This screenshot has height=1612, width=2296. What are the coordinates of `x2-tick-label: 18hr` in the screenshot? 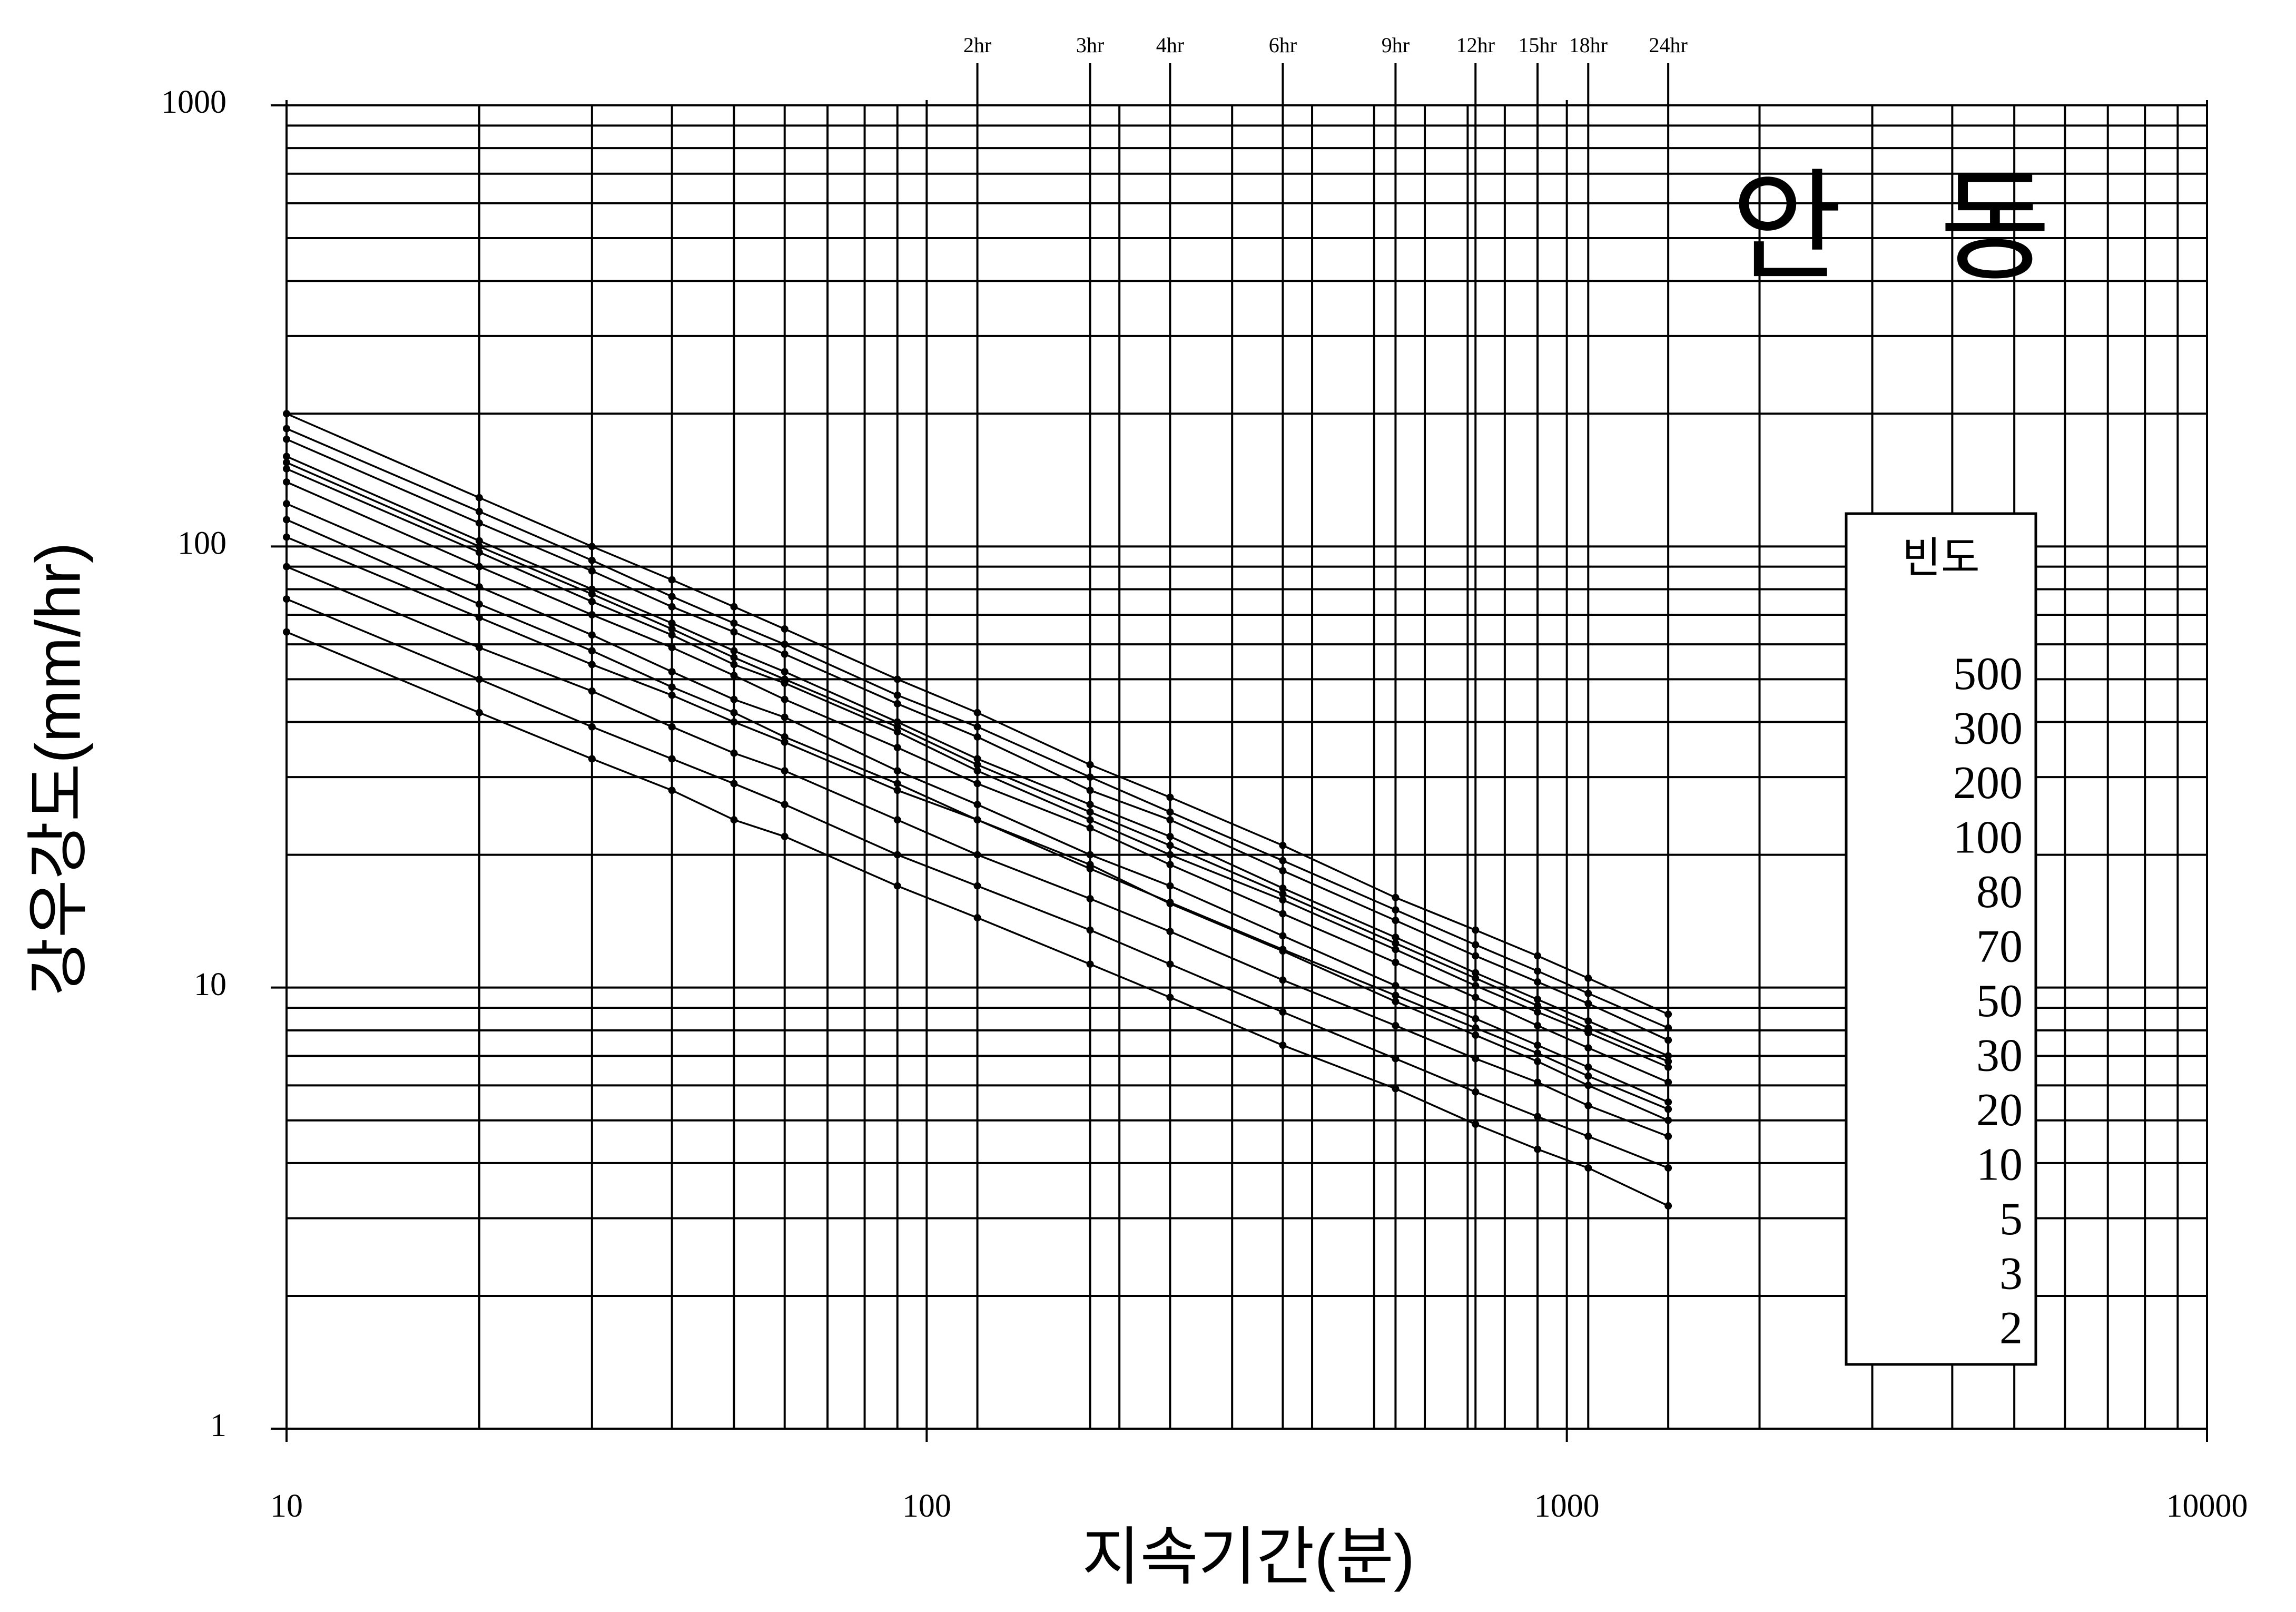 It's located at (1588, 45).